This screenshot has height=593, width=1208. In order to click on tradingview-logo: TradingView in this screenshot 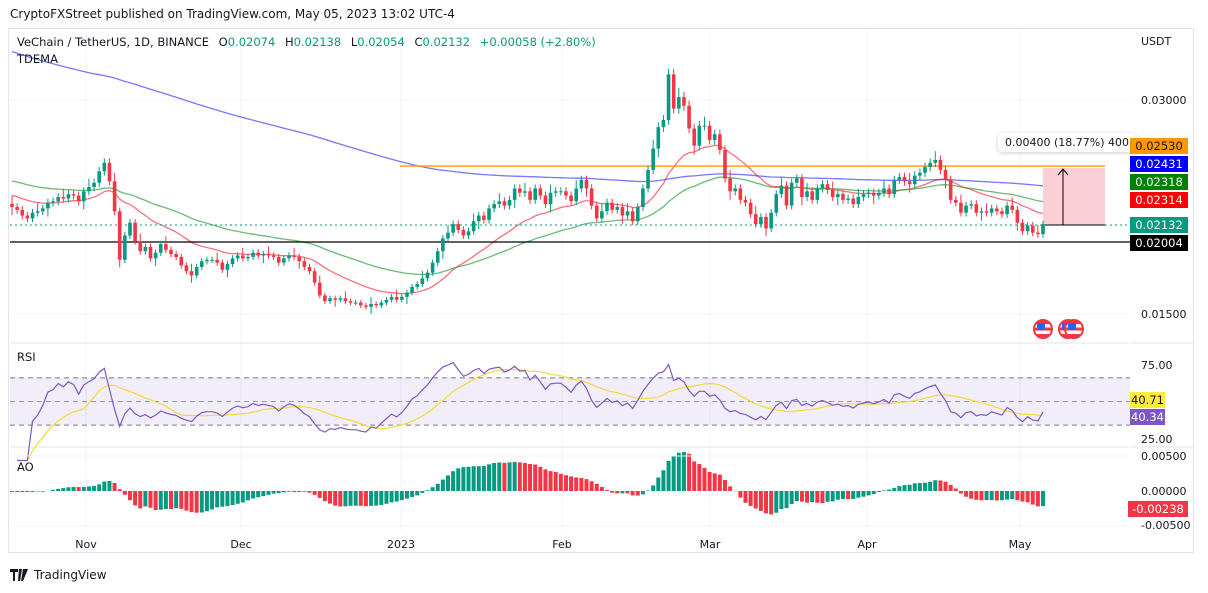, I will do `click(58, 575)`.